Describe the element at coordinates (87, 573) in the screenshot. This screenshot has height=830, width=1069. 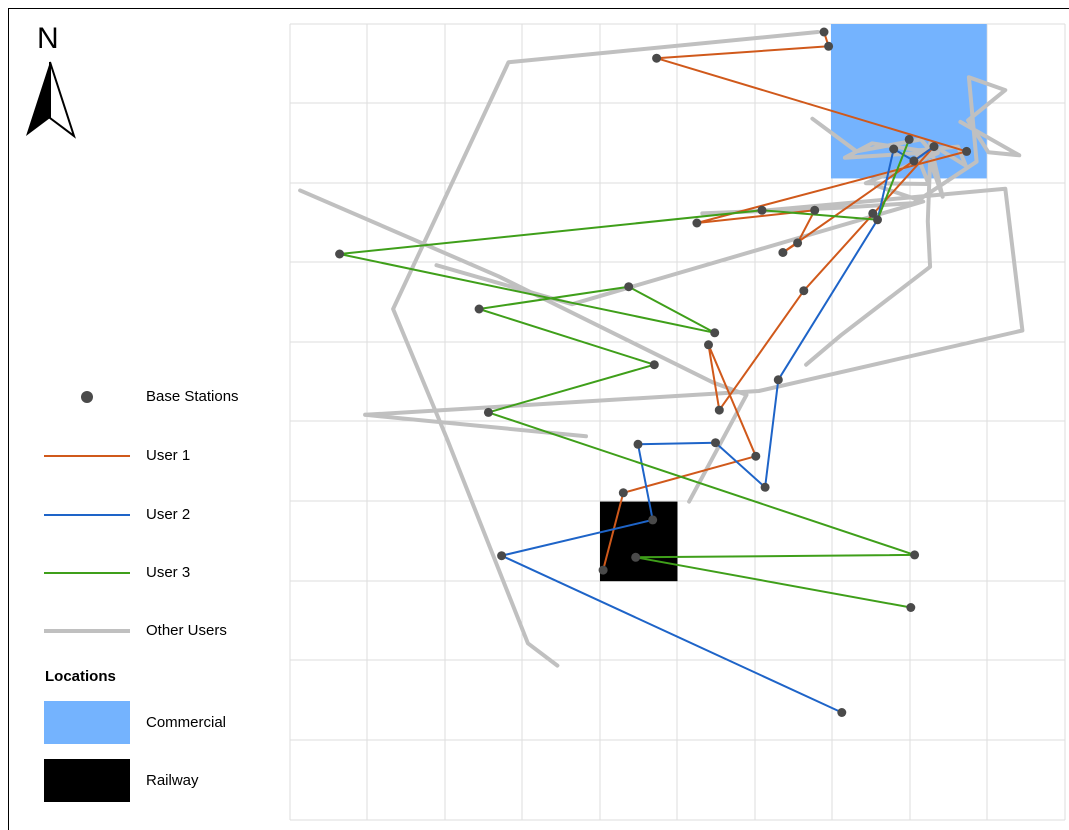
I see `legend-user3-line` at that location.